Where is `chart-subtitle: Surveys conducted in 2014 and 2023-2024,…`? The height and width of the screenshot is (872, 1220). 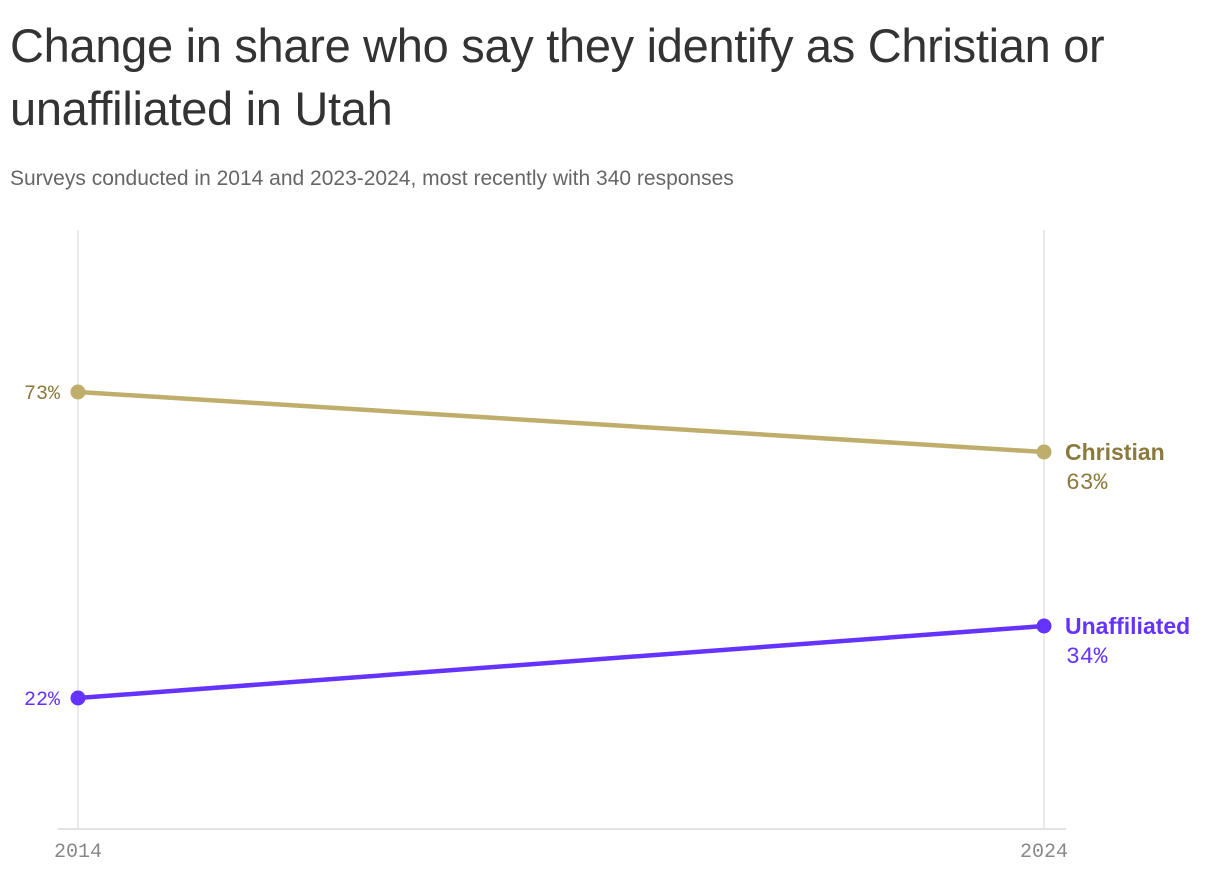
chart-subtitle: Surveys conducted in 2014 and 2023-2024,… is located at coordinates (372, 178).